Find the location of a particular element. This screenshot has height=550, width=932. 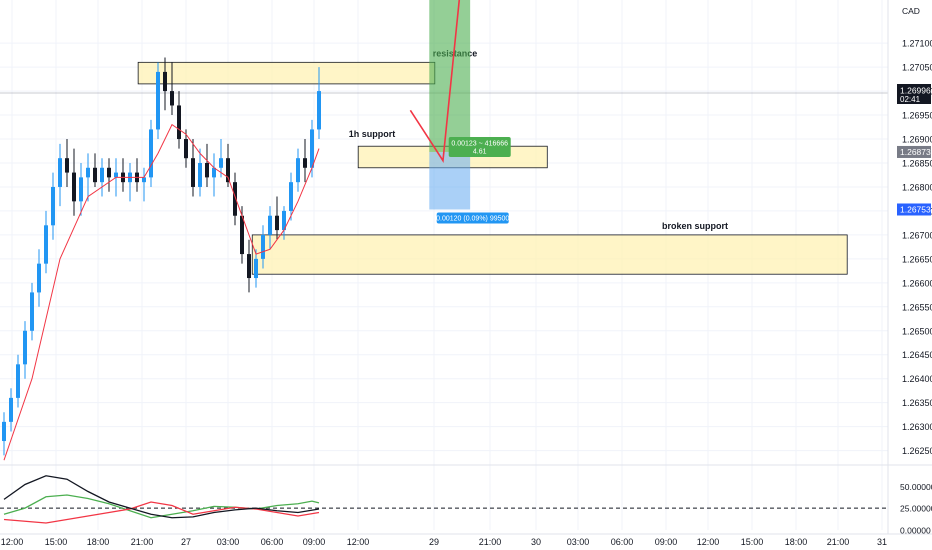

indicator-black-line is located at coordinates (161, 497).